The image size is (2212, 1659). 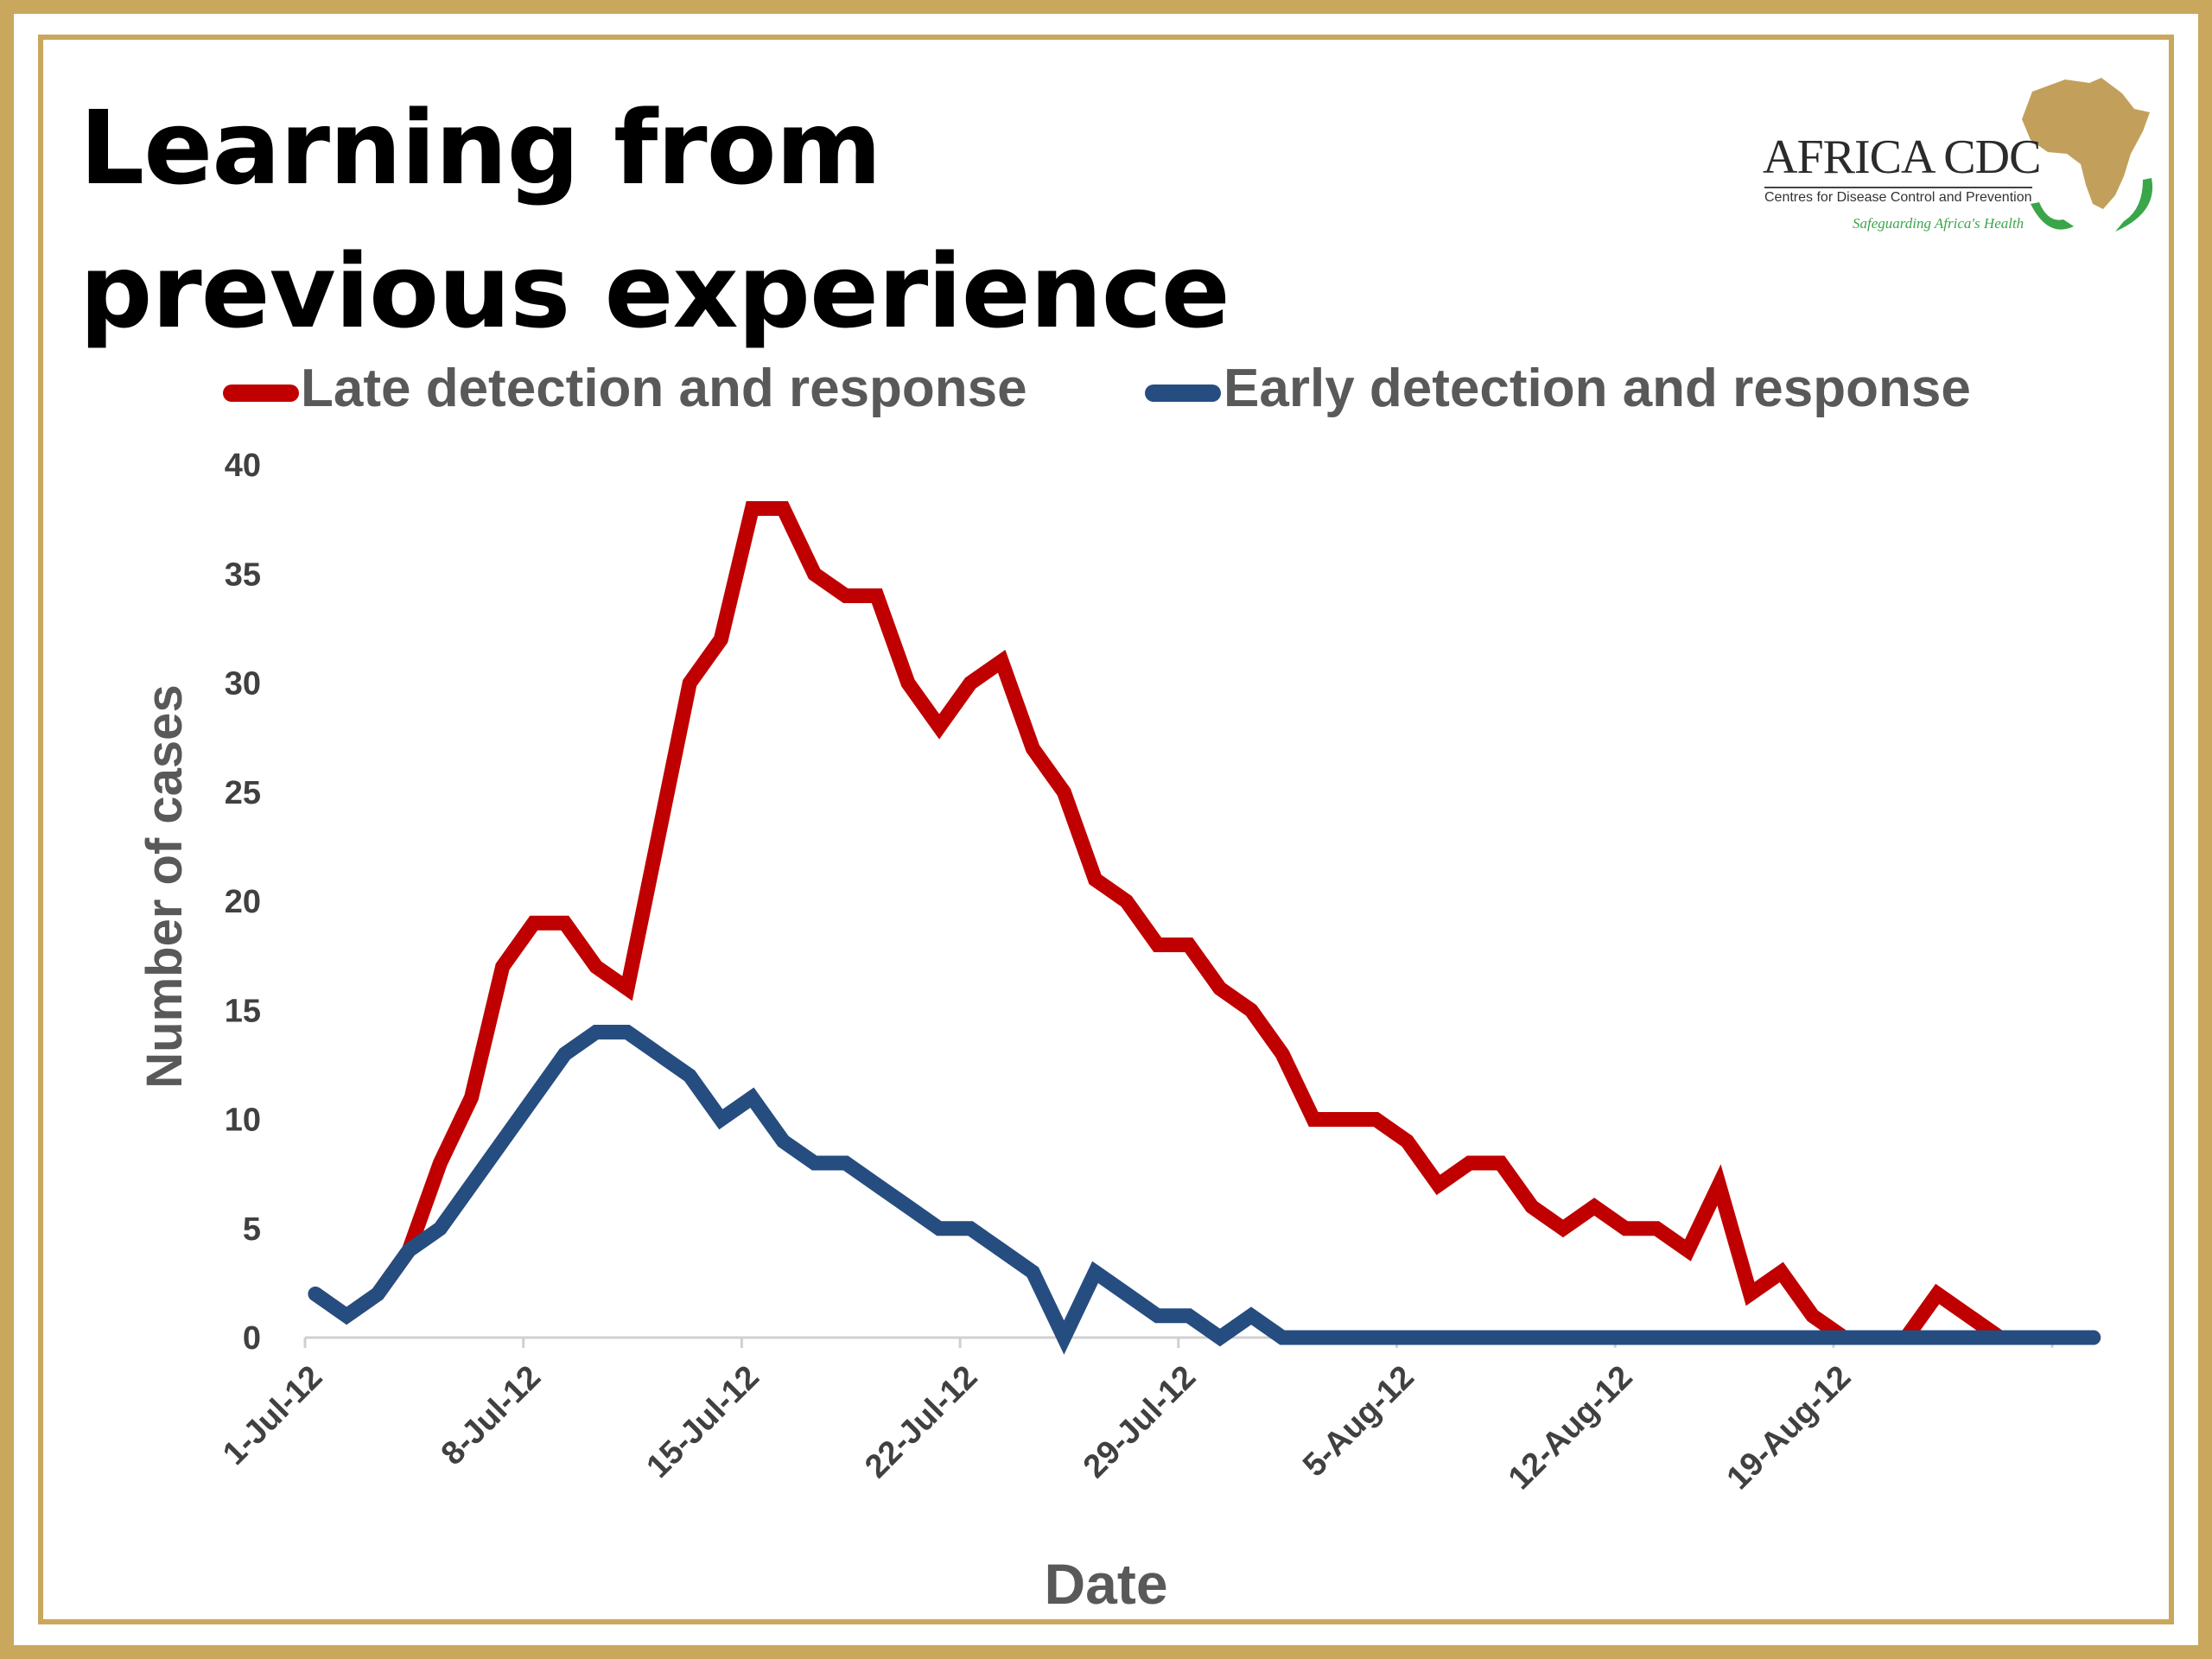 What do you see at coordinates (252, 1229) in the screenshot?
I see `y-tick-label: 5` at bounding box center [252, 1229].